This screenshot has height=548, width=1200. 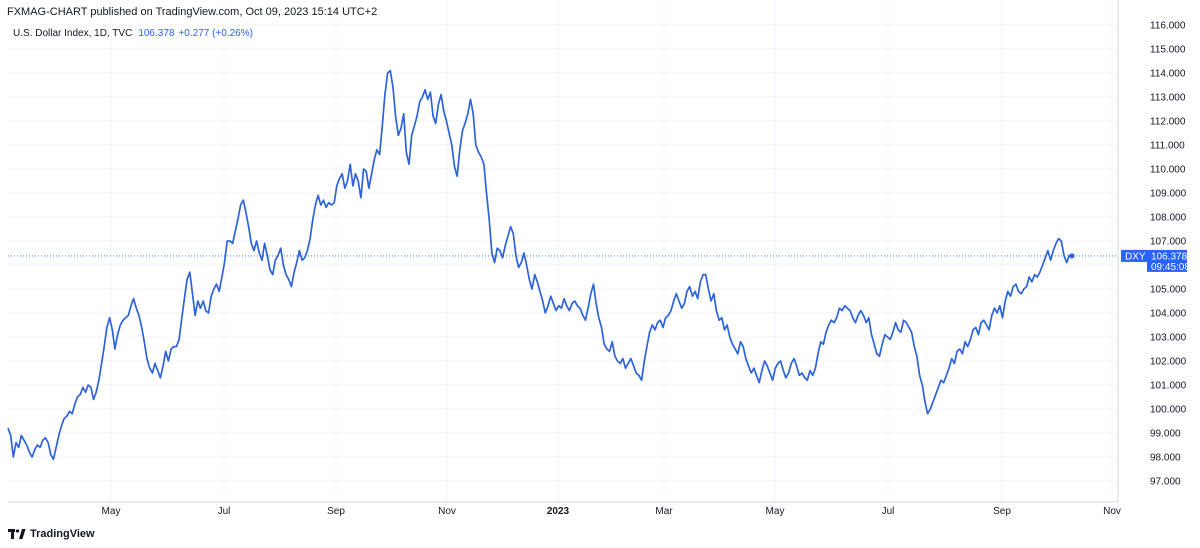 What do you see at coordinates (1168, 338) in the screenshot?
I see `y-tick-label: 103.000` at bounding box center [1168, 338].